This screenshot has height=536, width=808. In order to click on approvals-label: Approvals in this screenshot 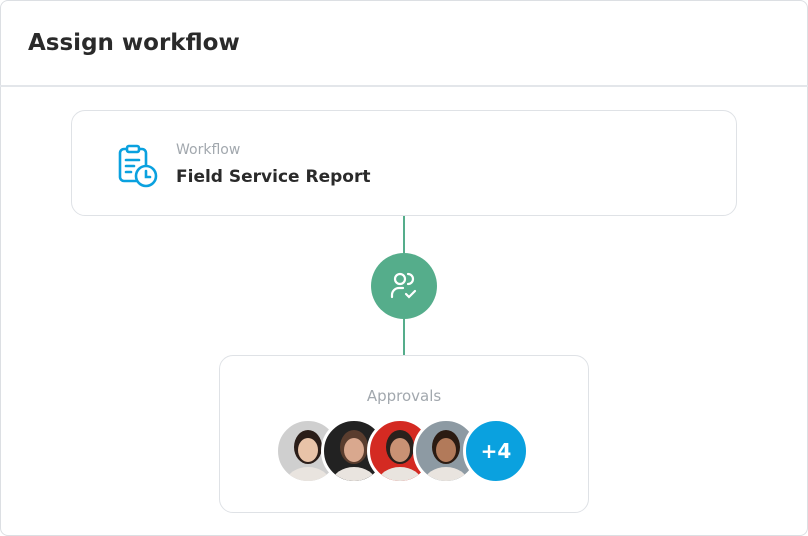, I will do `click(404, 396)`.